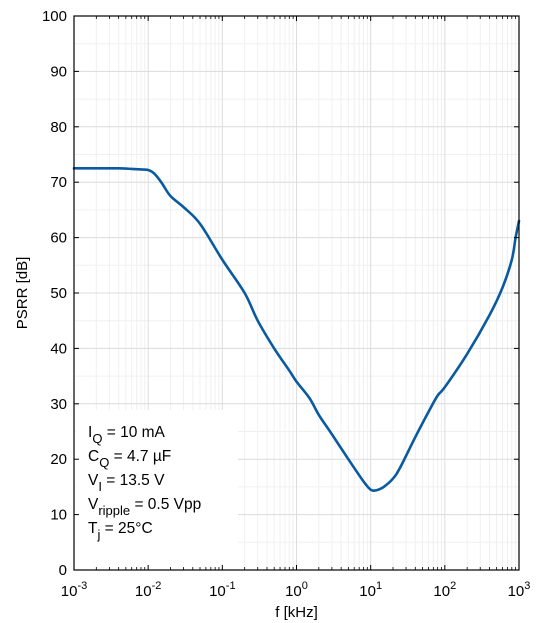  I want to click on x-axis-label: f [kHz], so click(296, 612).